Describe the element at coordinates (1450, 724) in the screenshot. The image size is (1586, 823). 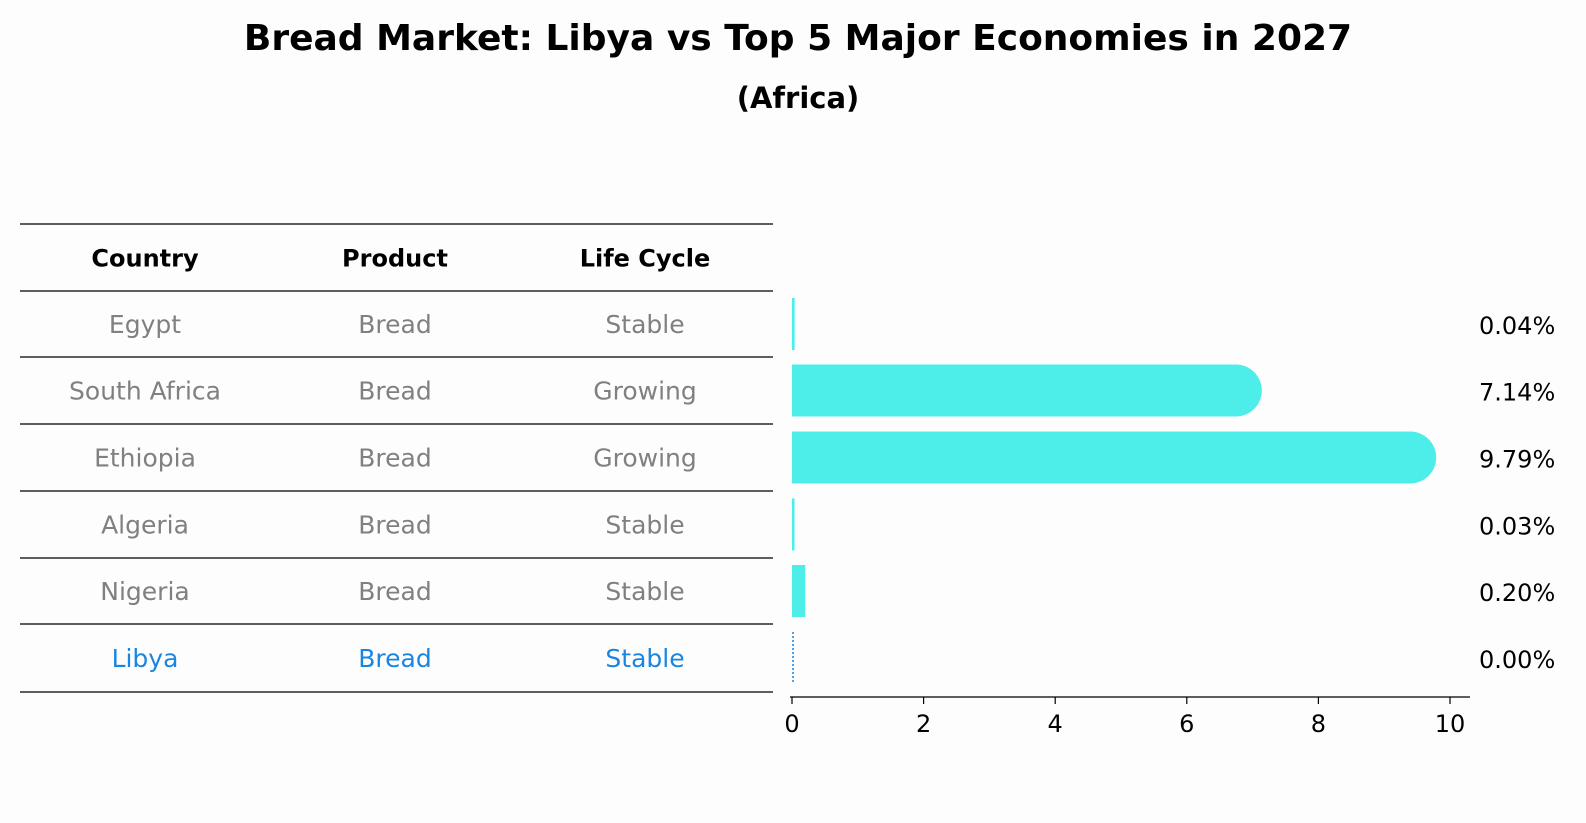
I see `x-tick-label: 10` at that location.